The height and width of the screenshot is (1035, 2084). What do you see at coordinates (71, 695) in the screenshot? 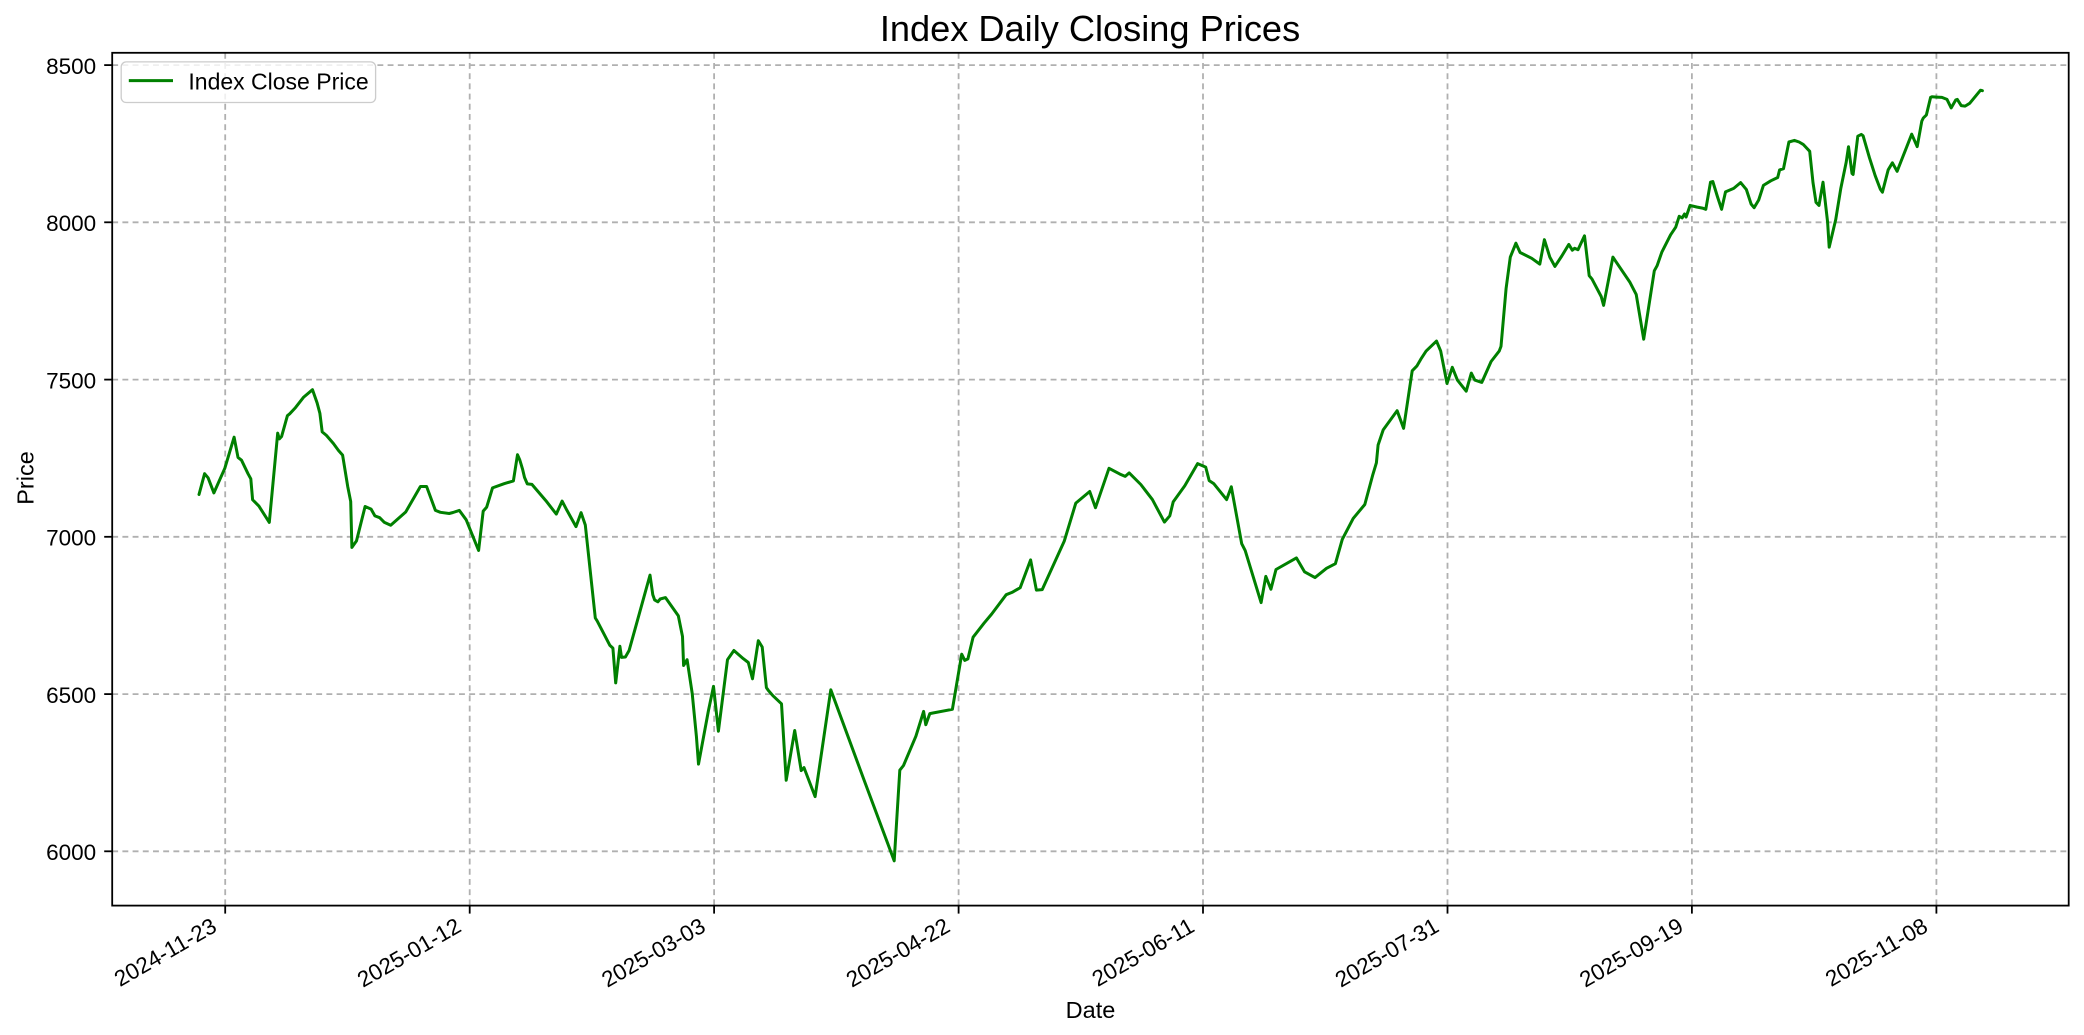
I see `svg-text: 6500` at bounding box center [71, 695].